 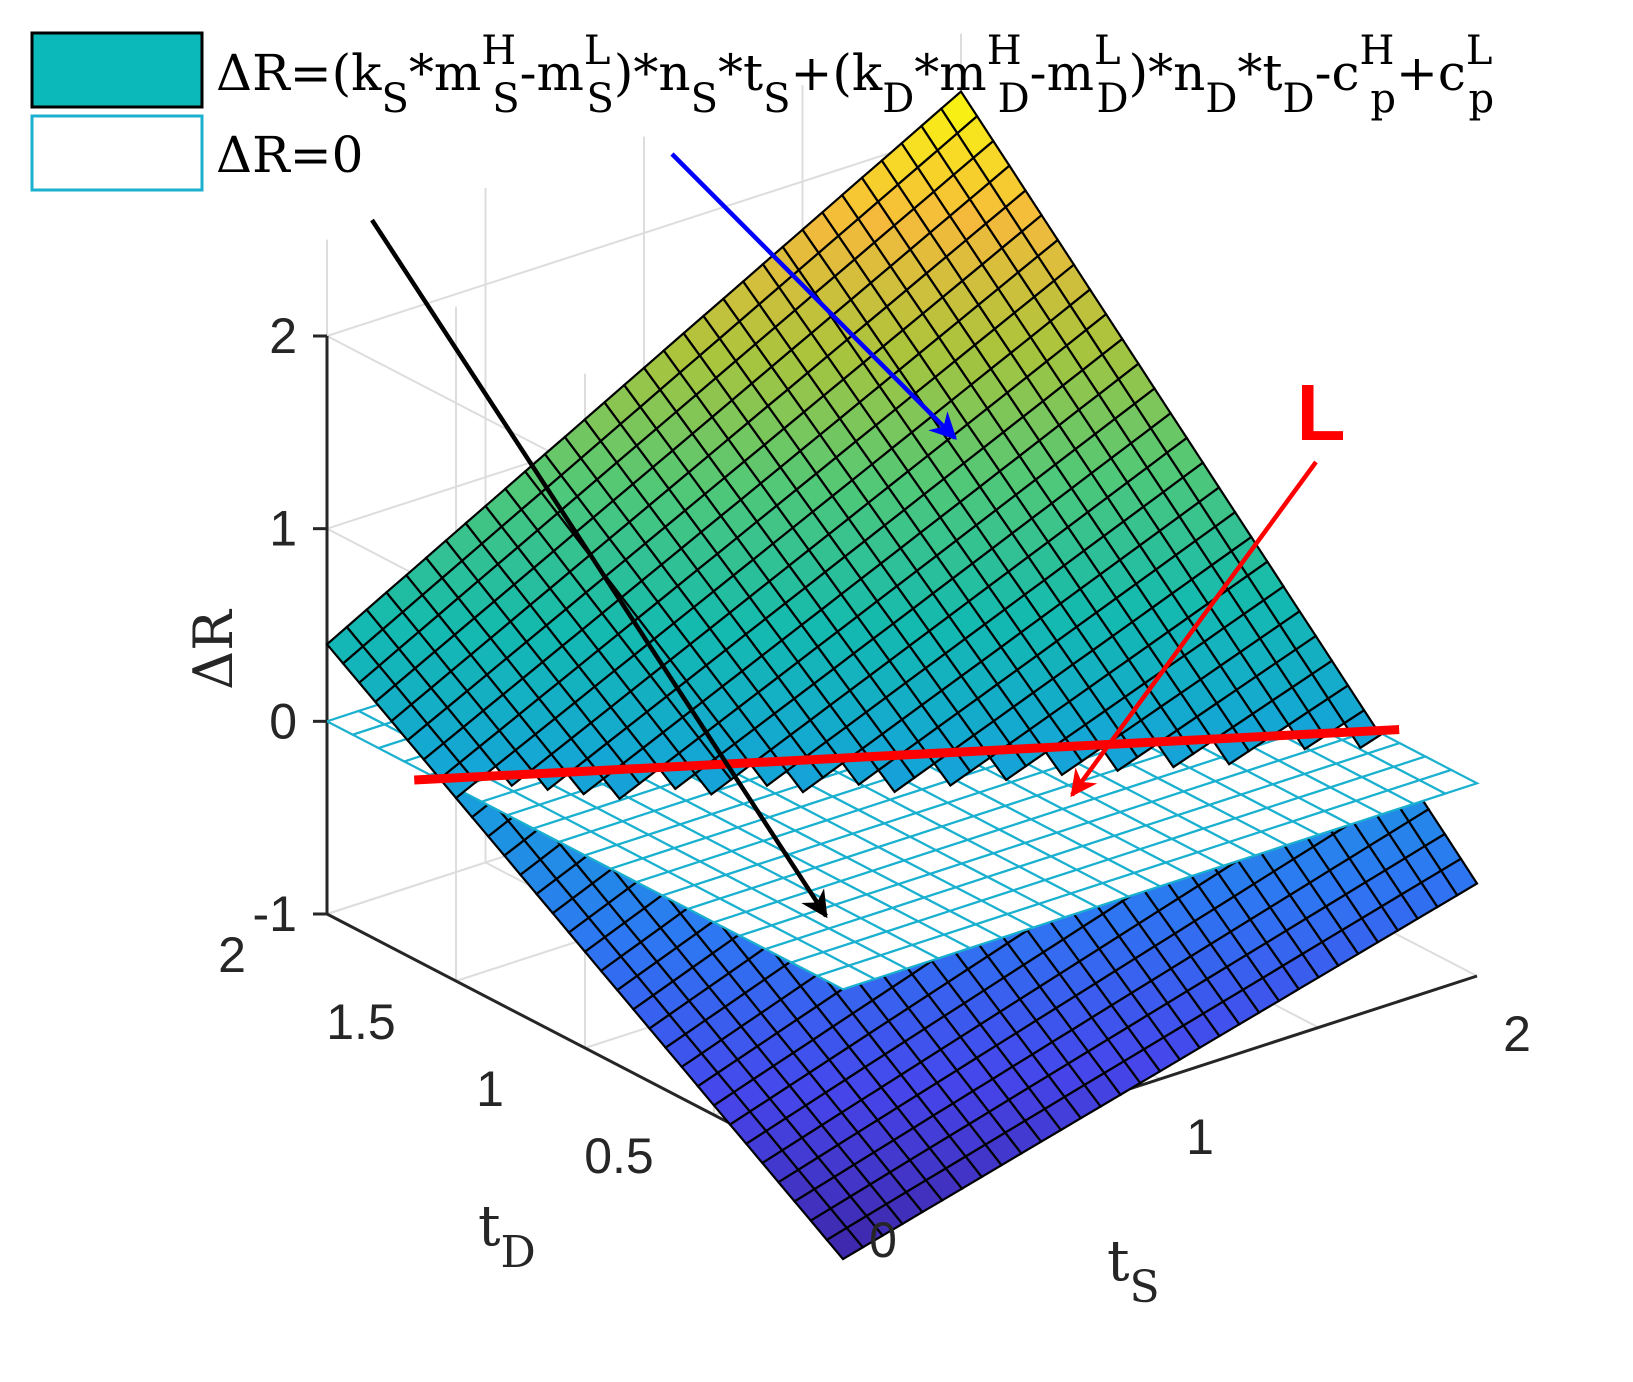 I want to click on y-tick-label: 1.5, so click(x=361, y=1022).